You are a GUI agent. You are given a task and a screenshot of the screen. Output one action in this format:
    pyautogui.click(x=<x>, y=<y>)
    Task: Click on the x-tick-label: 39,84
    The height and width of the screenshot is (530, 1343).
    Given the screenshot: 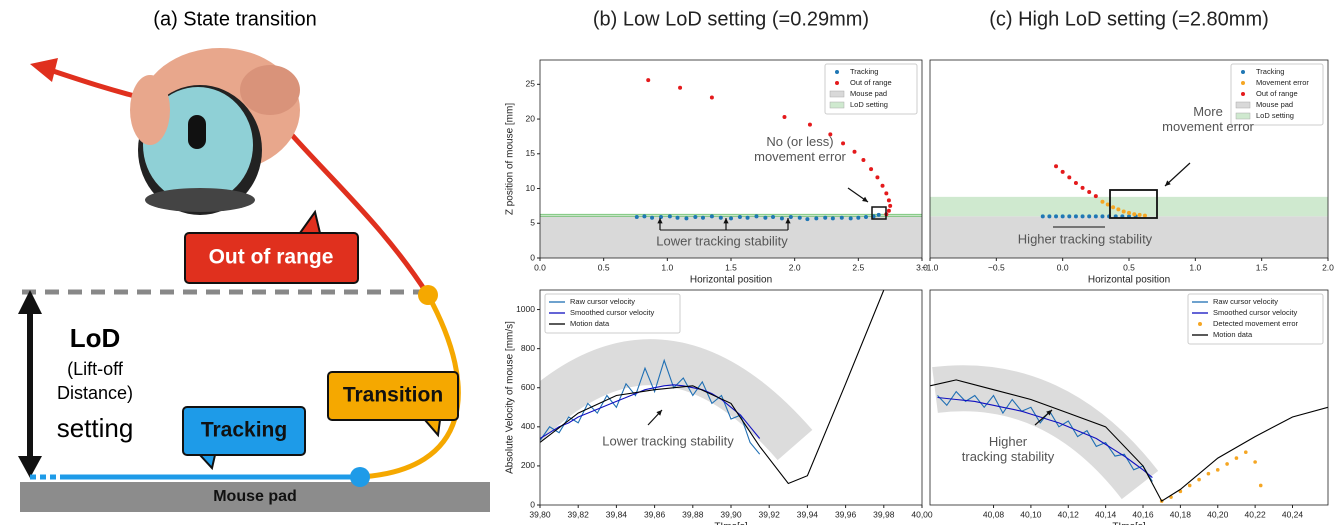 What is the action you would take?
    pyautogui.click(x=617, y=514)
    